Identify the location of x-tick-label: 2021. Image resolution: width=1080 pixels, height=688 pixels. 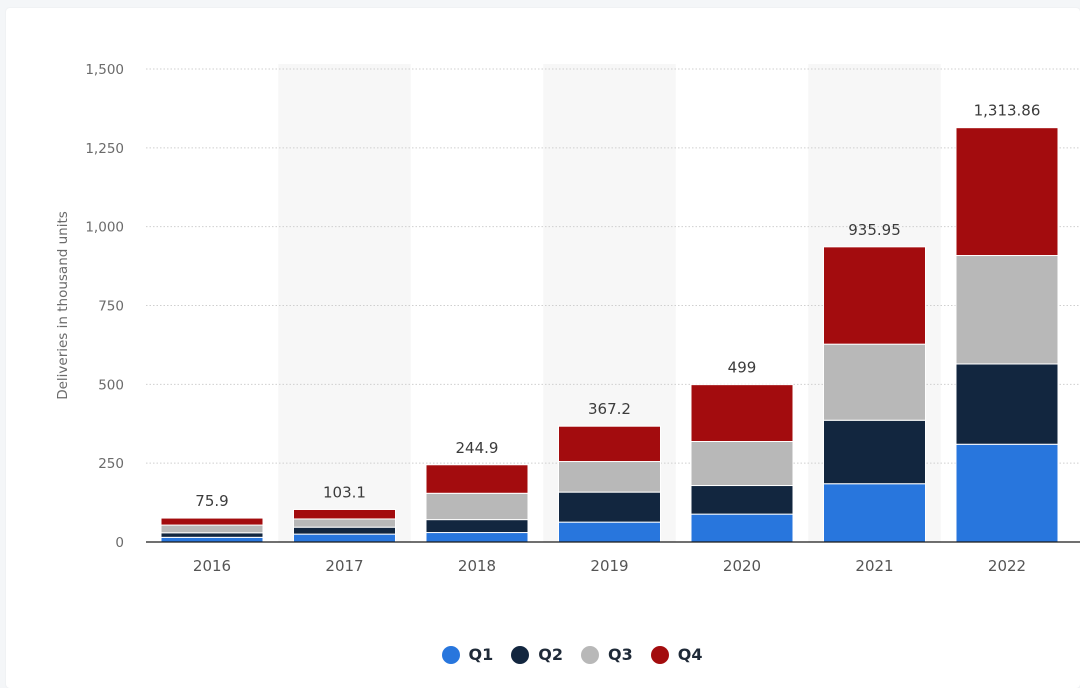
(874, 566).